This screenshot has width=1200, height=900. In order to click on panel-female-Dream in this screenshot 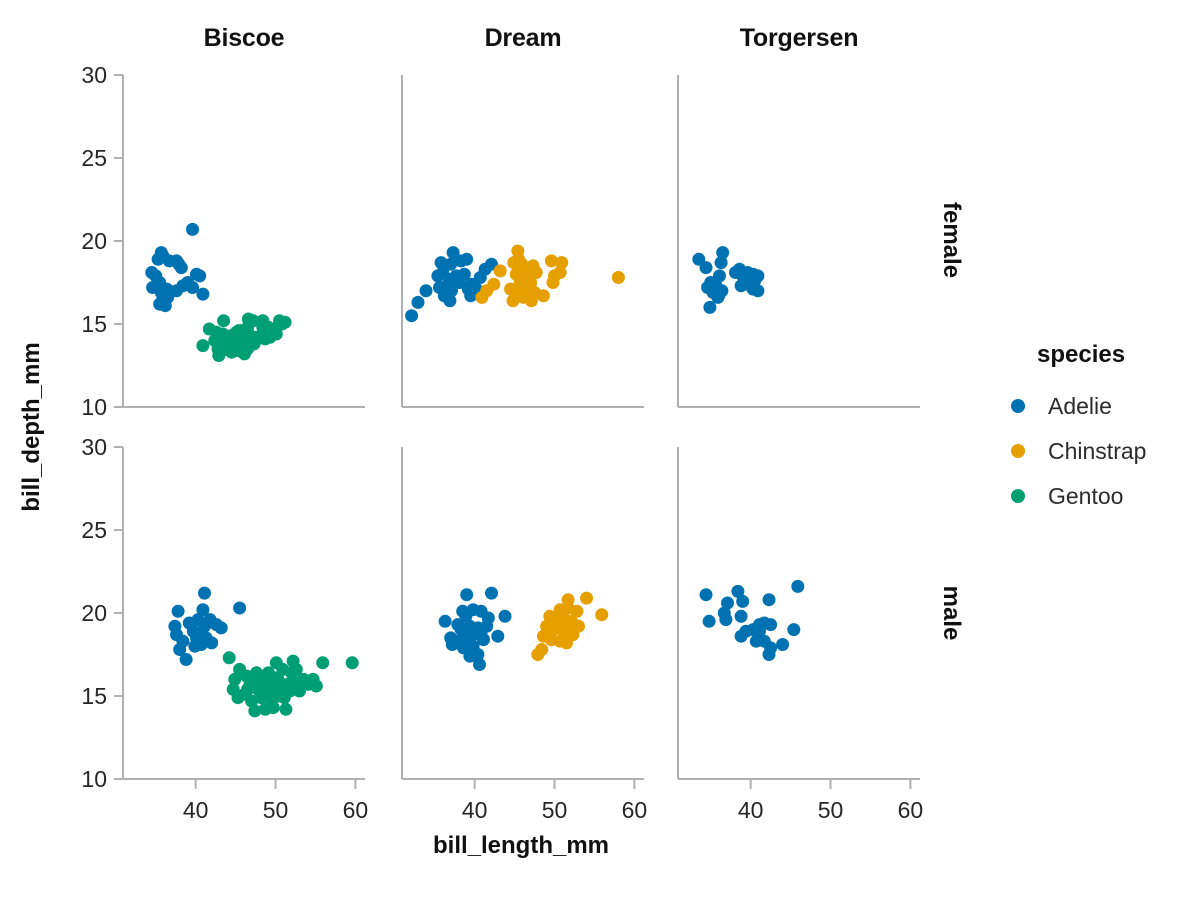, I will do `click(522, 241)`.